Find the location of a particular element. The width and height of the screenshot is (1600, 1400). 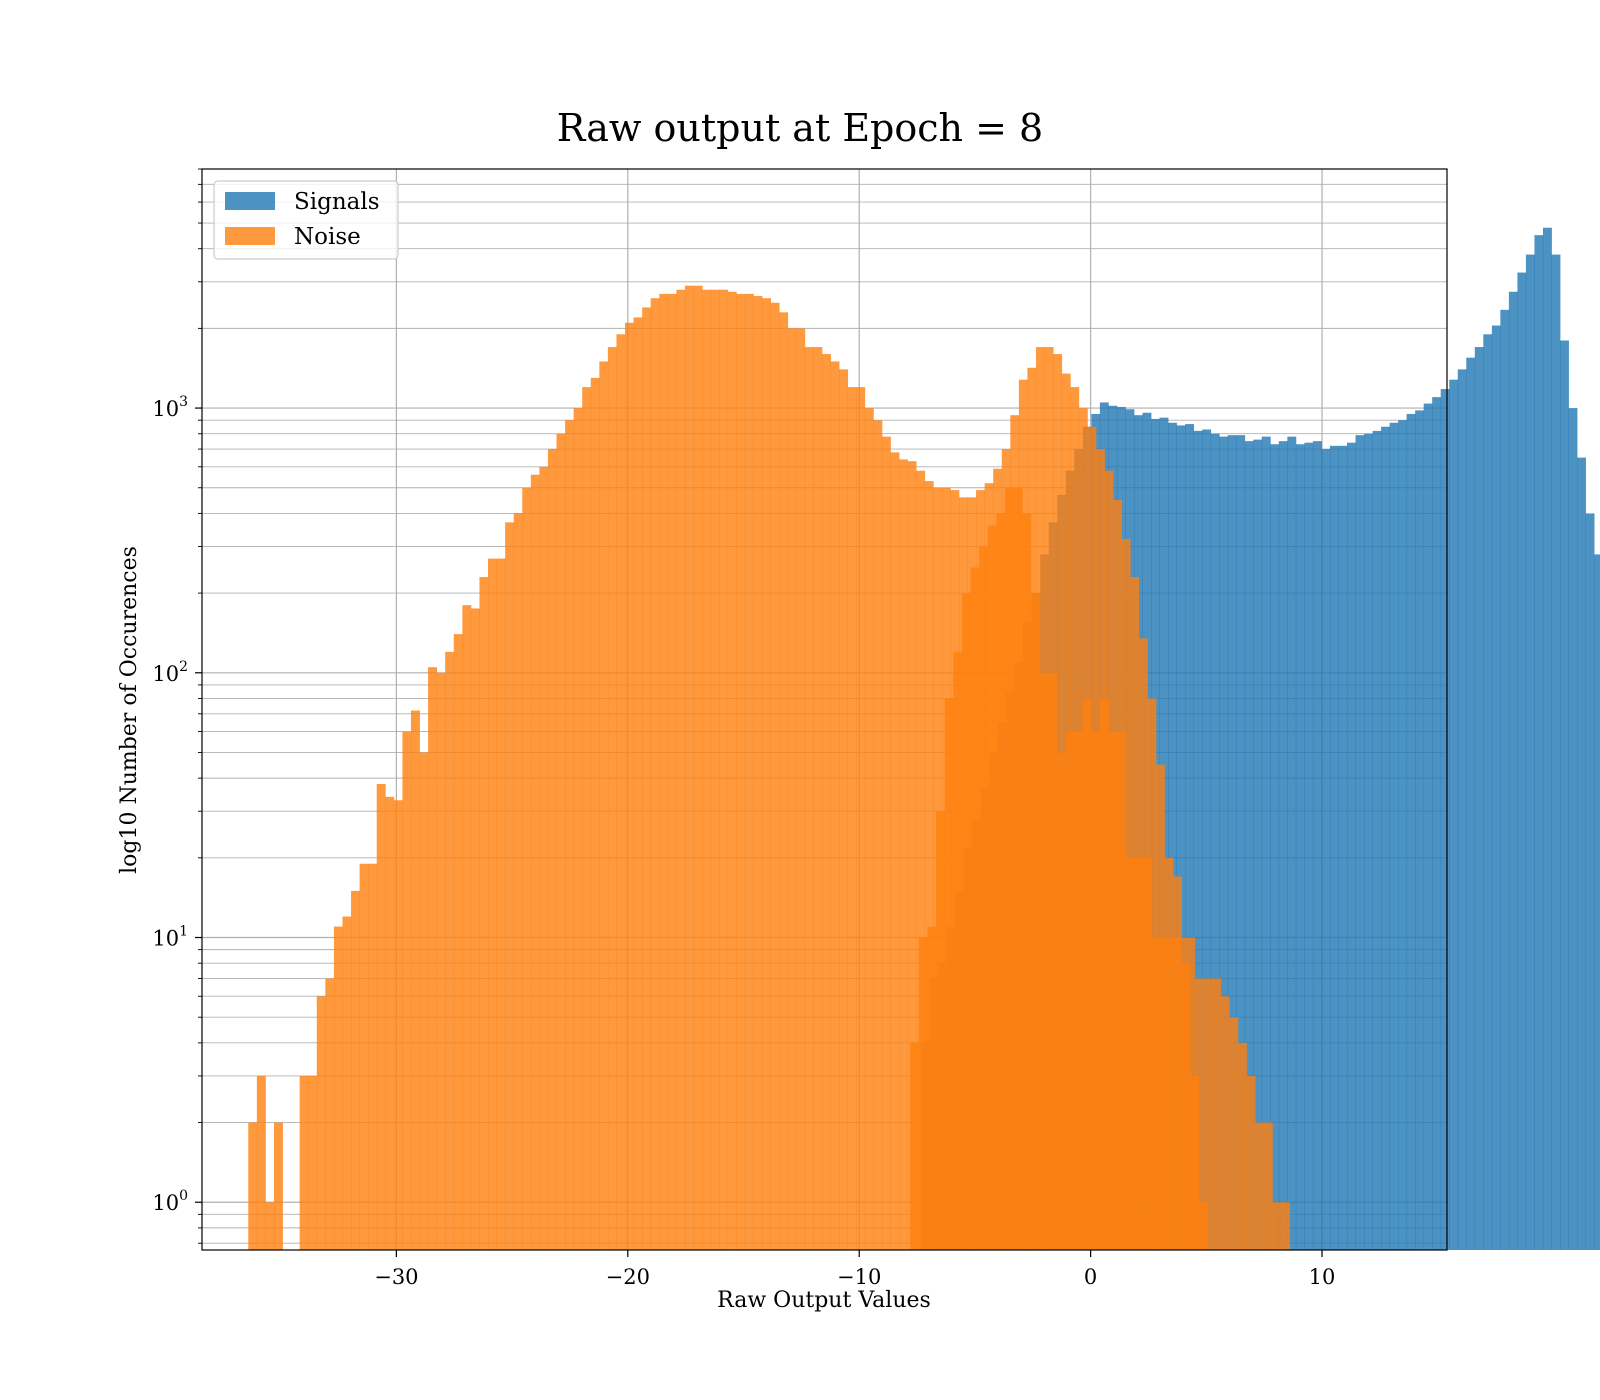

x-tick-label: −30 is located at coordinates (396, 1277).